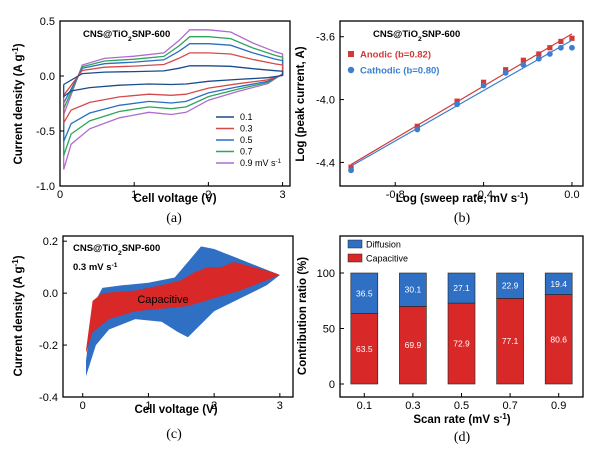 Image resolution: width=594 pixels, height=453 pixels. What do you see at coordinates (246, 152) in the screenshot?
I see `legend-label-3: 0.7` at bounding box center [246, 152].